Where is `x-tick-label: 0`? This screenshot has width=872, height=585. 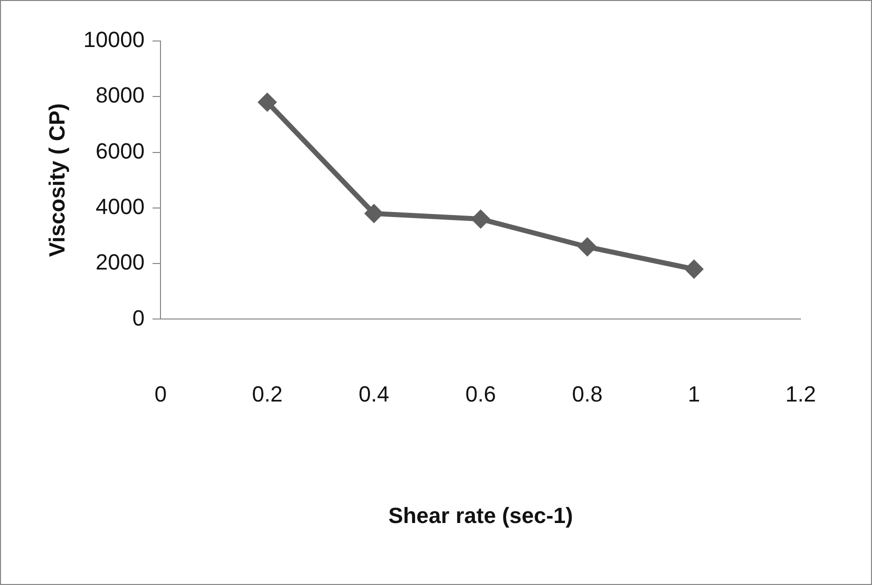
x-tick-label: 0 is located at coordinates (160, 393).